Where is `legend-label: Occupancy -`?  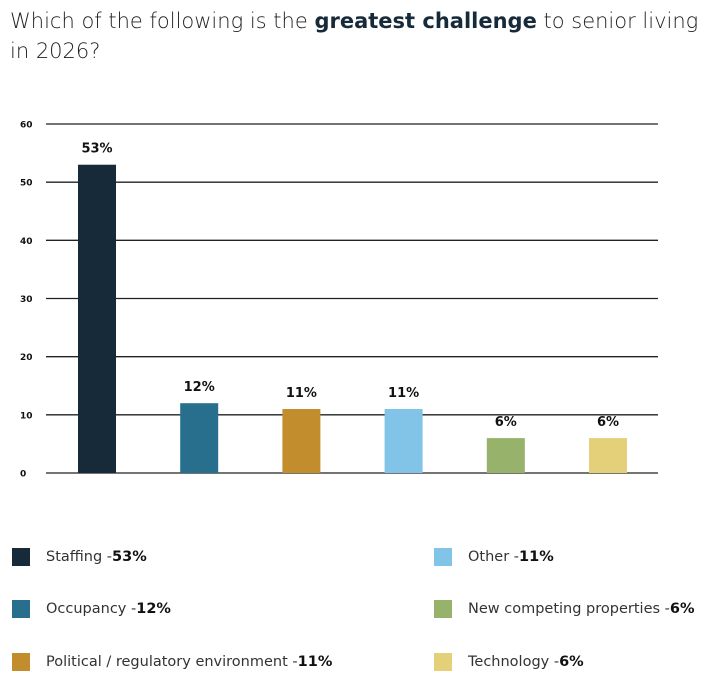
legend-label: Occupancy - is located at coordinates (91, 609).